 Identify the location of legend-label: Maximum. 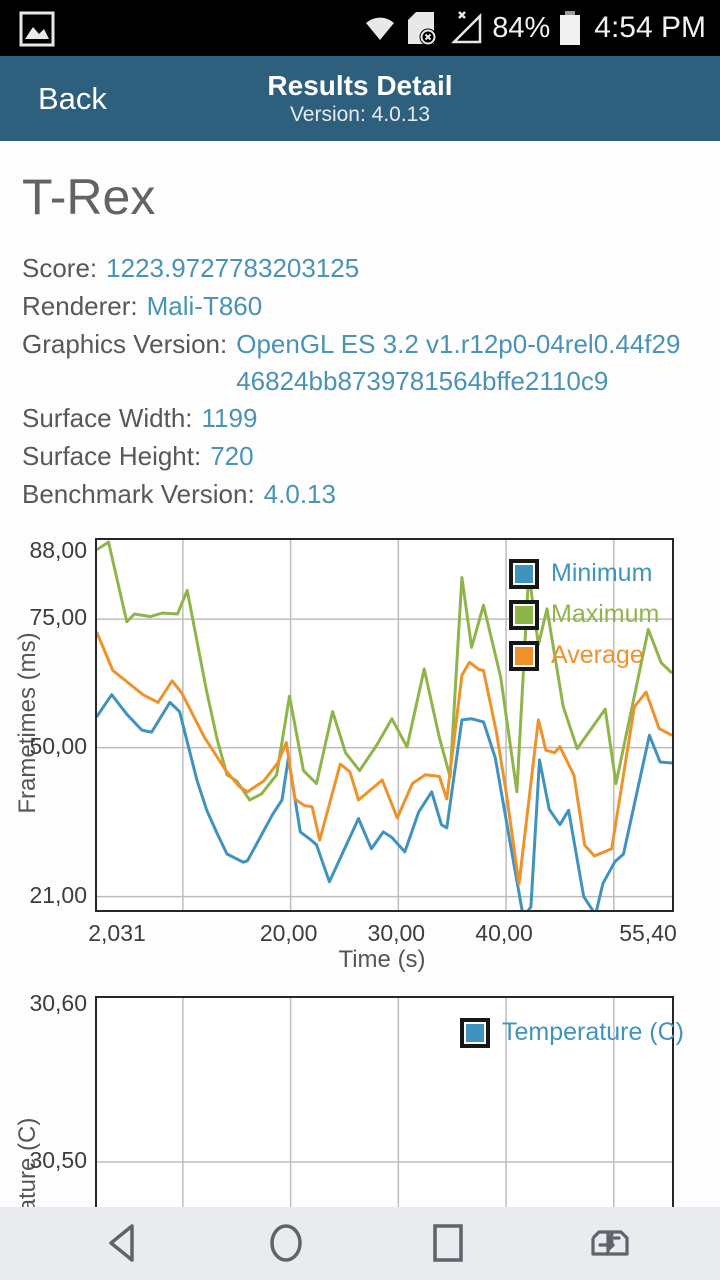
(605, 614).